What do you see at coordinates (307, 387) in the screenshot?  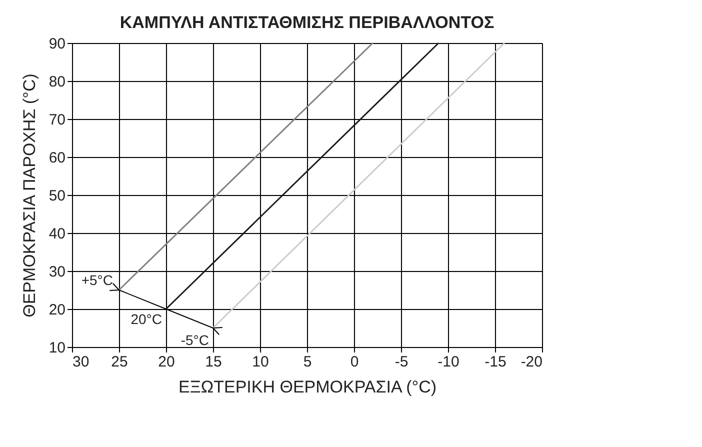 I see `x-axis-title: ΕΞΩΤΕΡΙΚΗ ΘΕΡΜΟΚΡΑΣΙΑ (°C)` at bounding box center [307, 387].